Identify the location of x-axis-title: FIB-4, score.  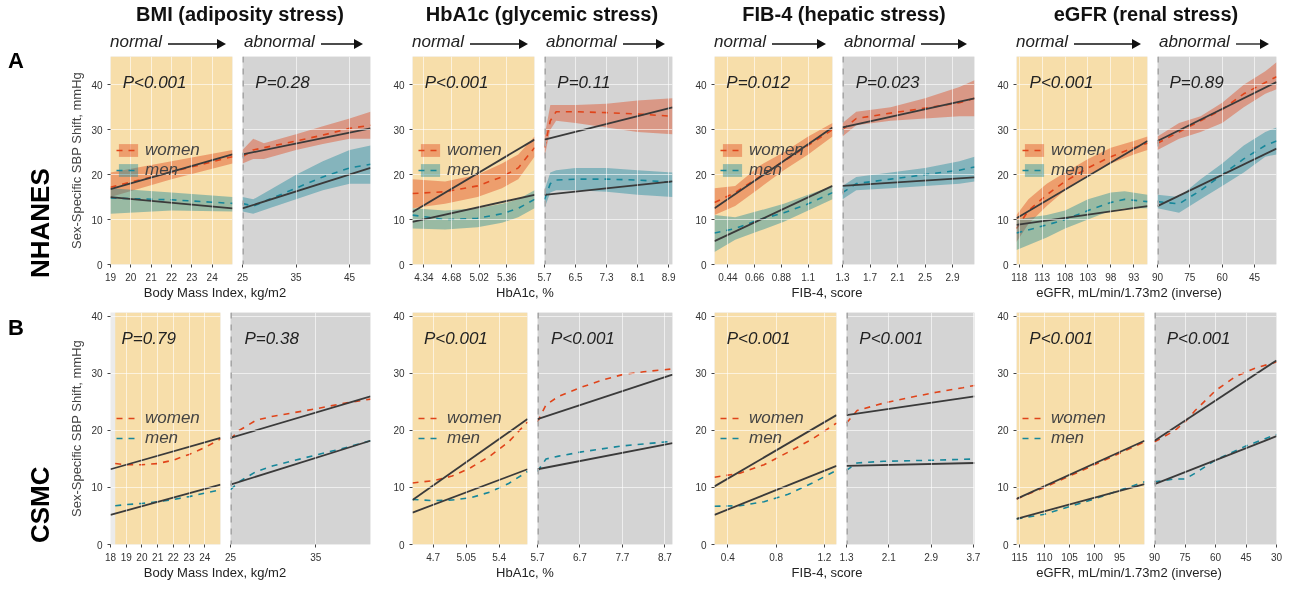
(827, 293).